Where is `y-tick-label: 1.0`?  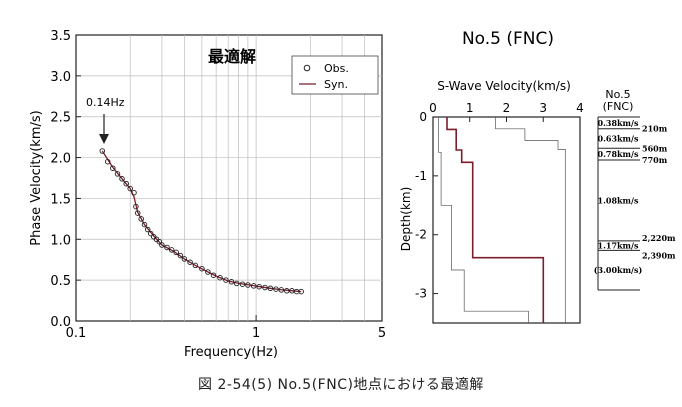
y-tick-label: 1.0 is located at coordinates (60, 240).